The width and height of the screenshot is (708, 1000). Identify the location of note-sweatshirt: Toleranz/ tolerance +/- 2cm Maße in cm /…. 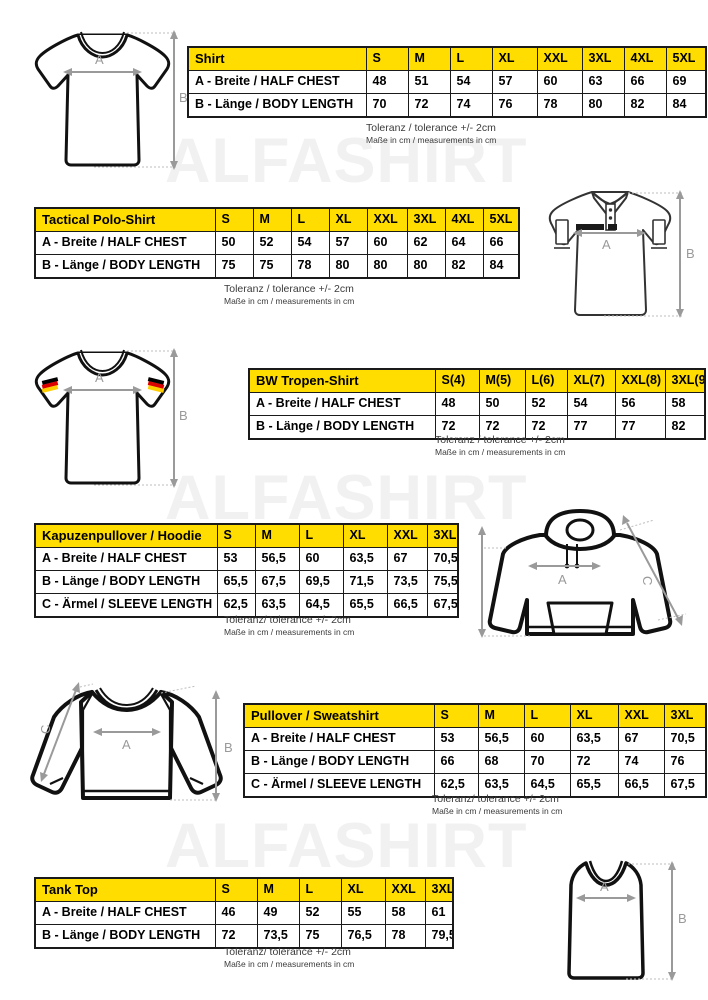
(497, 805).